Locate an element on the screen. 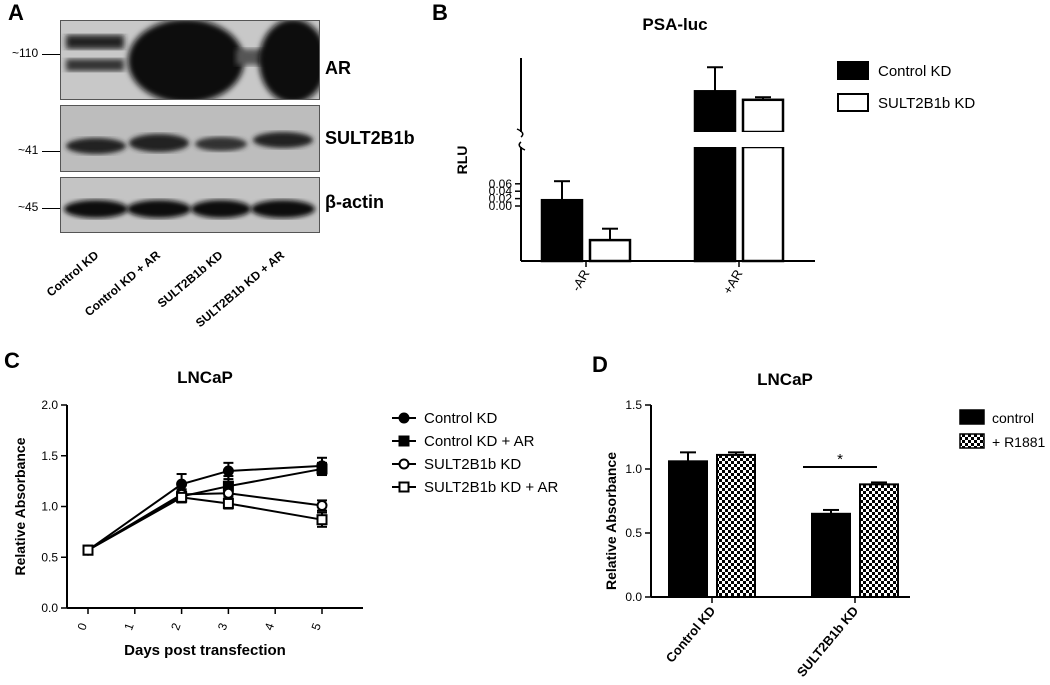 The image size is (1050, 685). lane-label-1: Control KD is located at coordinates (72, 274).